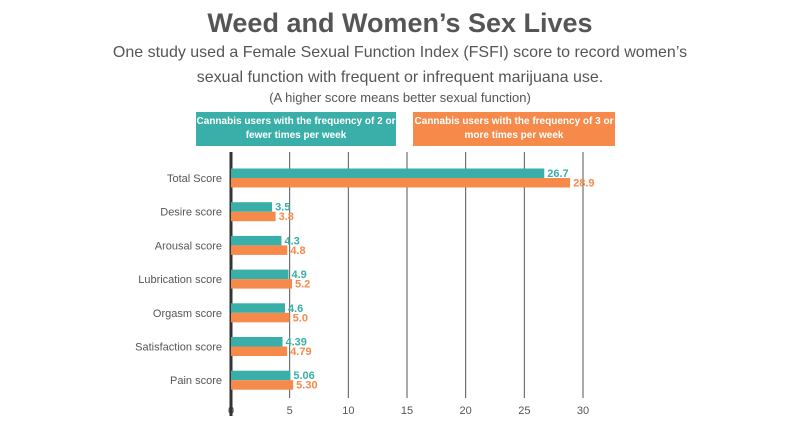  I want to click on value-label: 5.2, so click(302, 285).